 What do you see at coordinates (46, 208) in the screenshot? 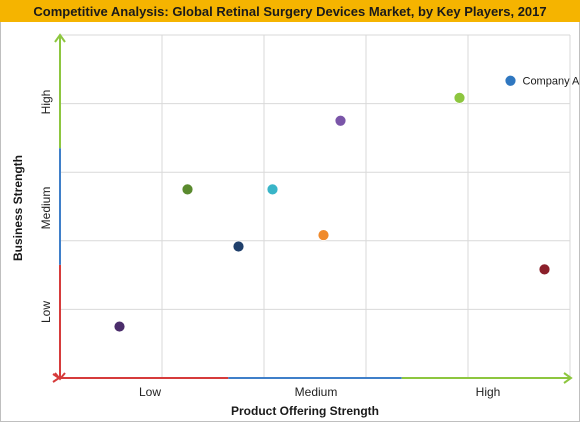
I see `y-tick-label: Medium` at bounding box center [46, 208].